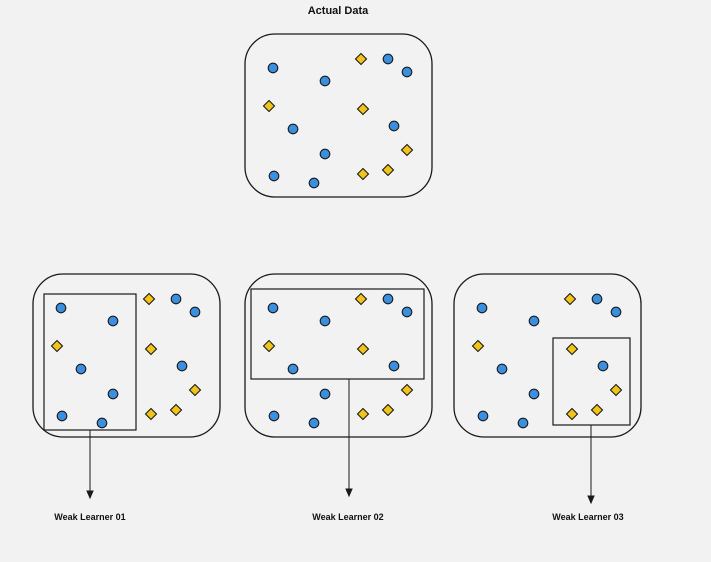 The height and width of the screenshot is (562, 711). I want to click on weak-learner-01-panel, so click(126, 355).